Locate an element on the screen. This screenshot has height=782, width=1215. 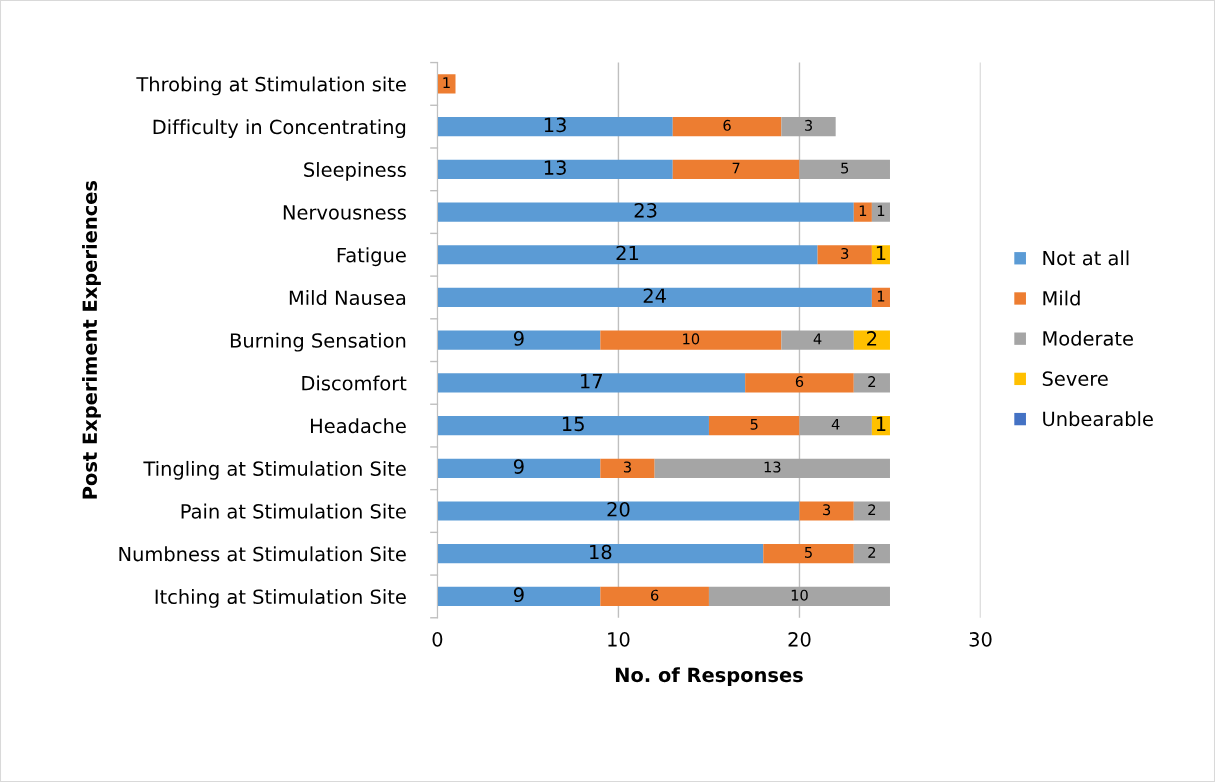
x-tick-label: 20 is located at coordinates (799, 639).